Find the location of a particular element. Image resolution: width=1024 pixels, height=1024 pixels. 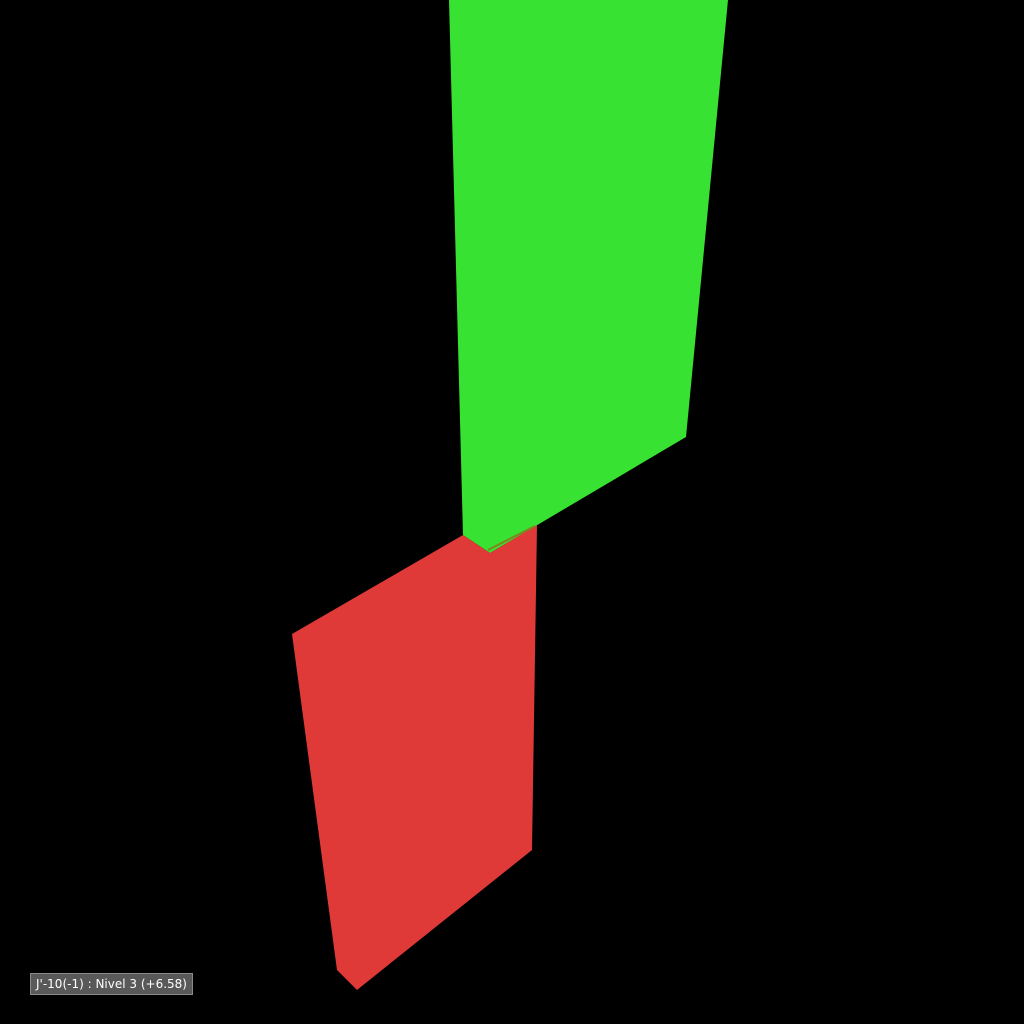

red-wall-panel is located at coordinates (414, 757).